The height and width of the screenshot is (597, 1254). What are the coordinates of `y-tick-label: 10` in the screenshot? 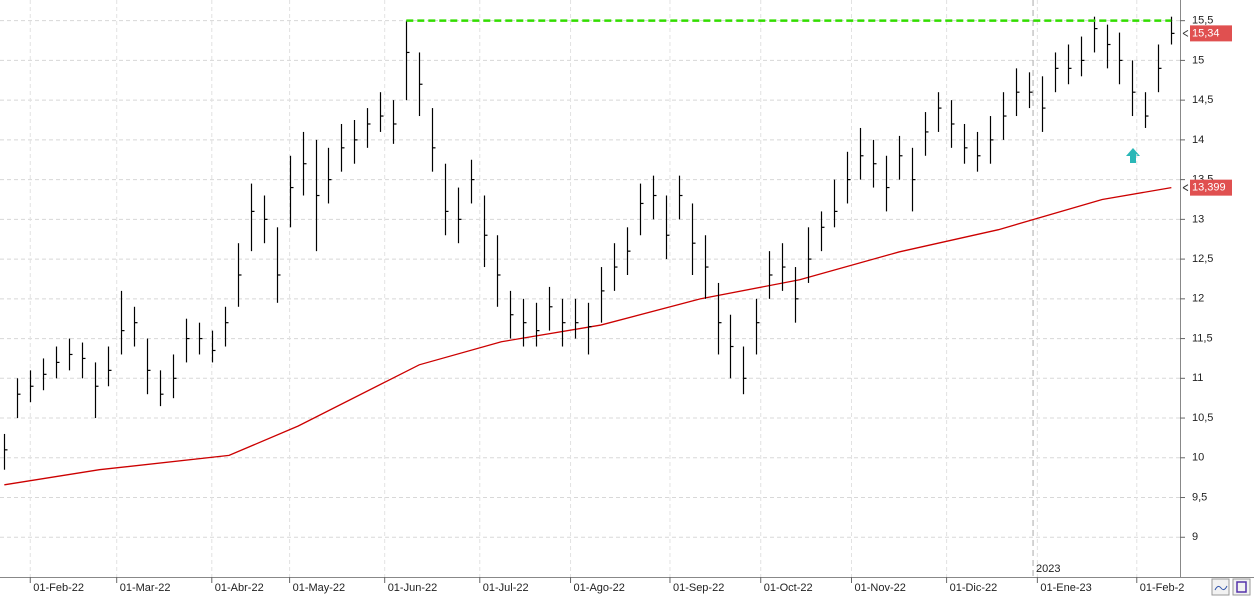 It's located at (1198, 458).